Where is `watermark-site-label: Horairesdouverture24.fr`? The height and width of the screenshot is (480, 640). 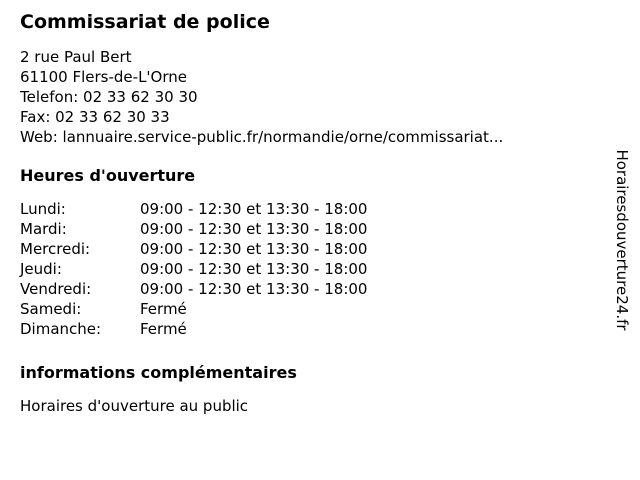 watermark-site-label: Horairesdouverture24.fr is located at coordinates (622, 240).